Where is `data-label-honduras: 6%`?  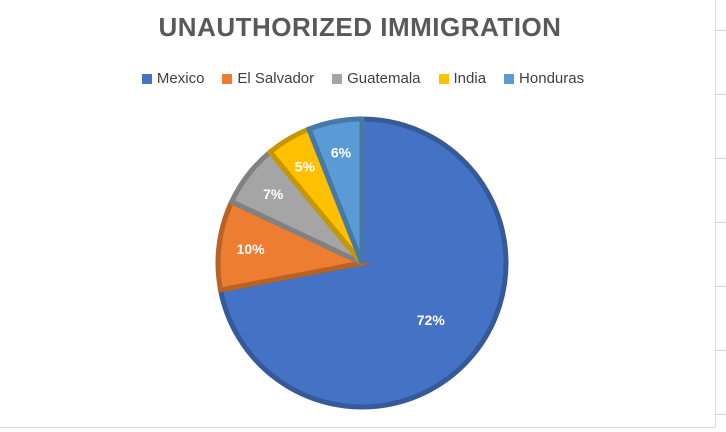 data-label-honduras: 6% is located at coordinates (341, 153).